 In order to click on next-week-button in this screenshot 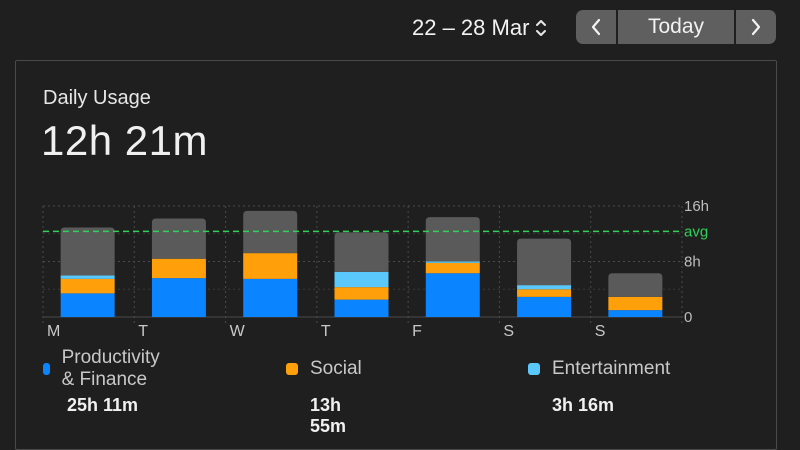, I will do `click(756, 27)`.